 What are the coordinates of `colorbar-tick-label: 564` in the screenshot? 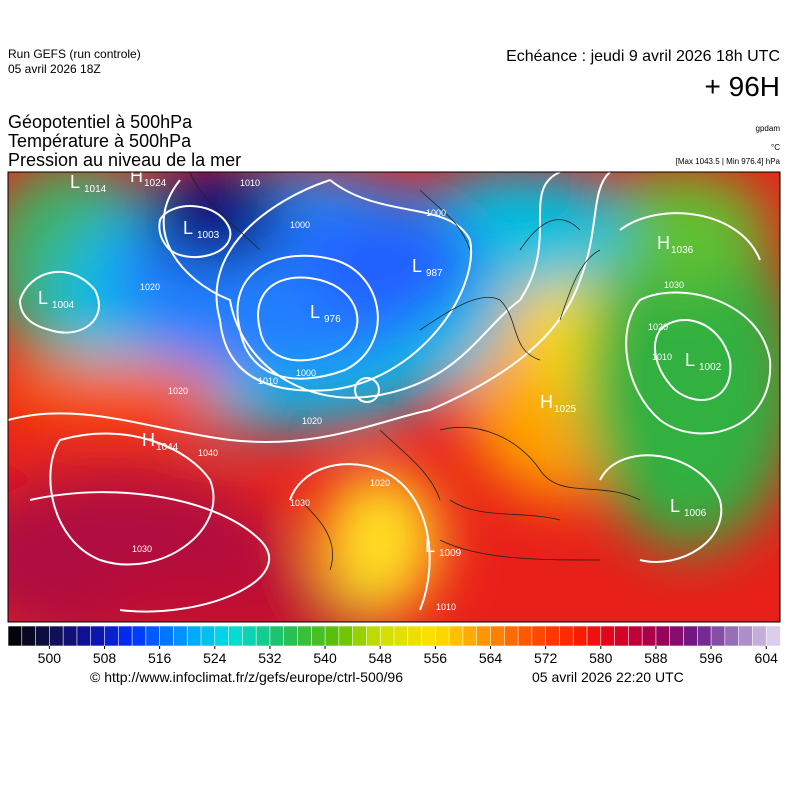 It's located at (491, 658).